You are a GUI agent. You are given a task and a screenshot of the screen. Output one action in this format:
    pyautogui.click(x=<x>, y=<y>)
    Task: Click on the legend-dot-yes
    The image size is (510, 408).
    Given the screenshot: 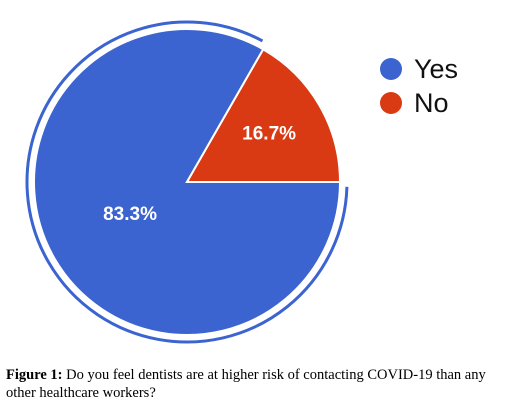 What is the action you would take?
    pyautogui.click(x=391, y=69)
    